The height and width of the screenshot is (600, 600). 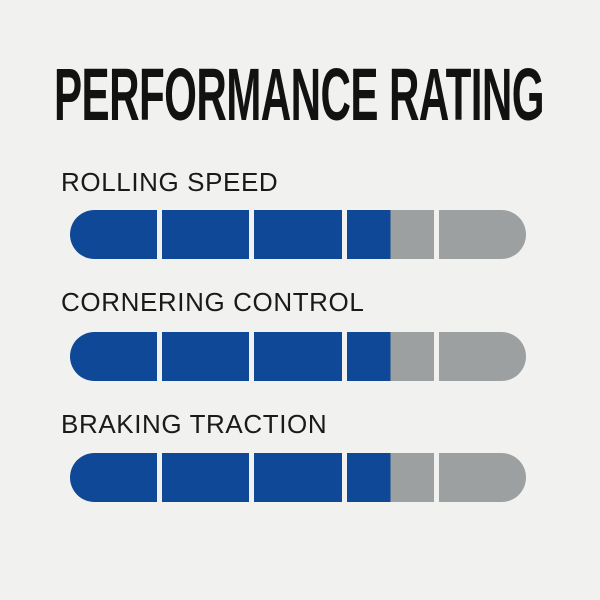 I want to click on metric-label-braking-traction: BRAKING TRACTION, so click(x=194, y=424).